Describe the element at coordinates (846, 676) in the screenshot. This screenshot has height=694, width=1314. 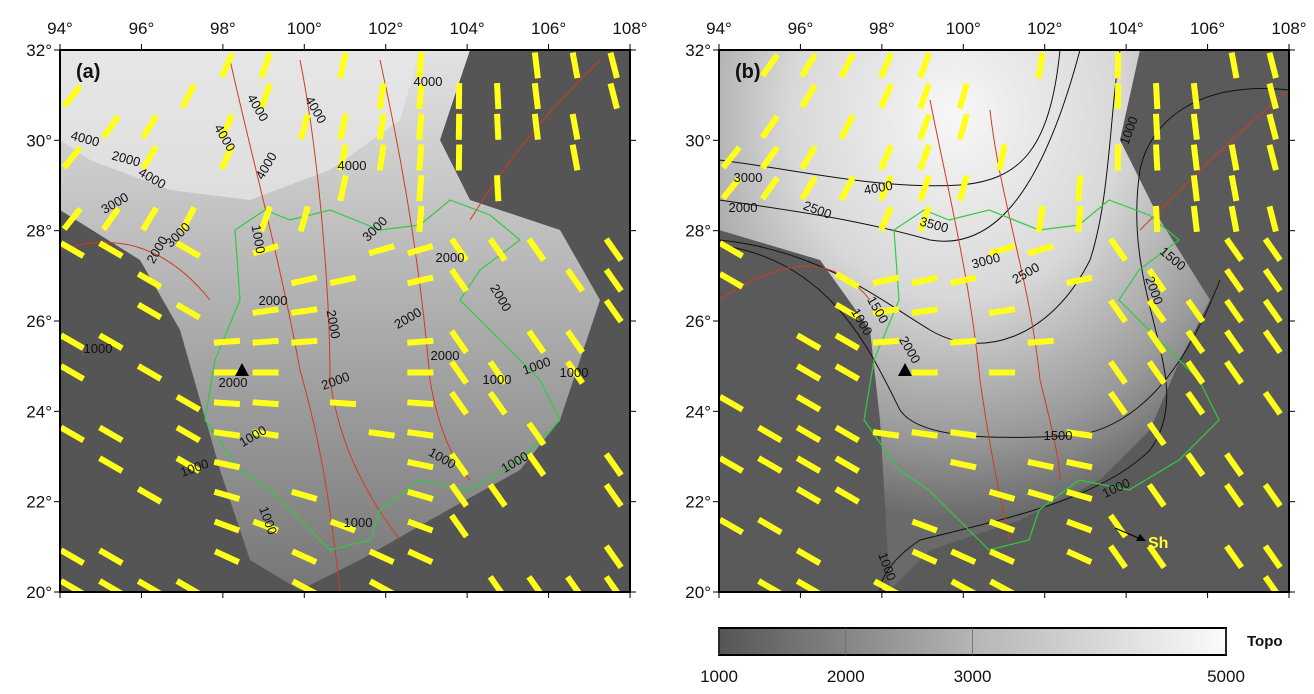
I see `colorbar-tick-label: 2000` at that location.